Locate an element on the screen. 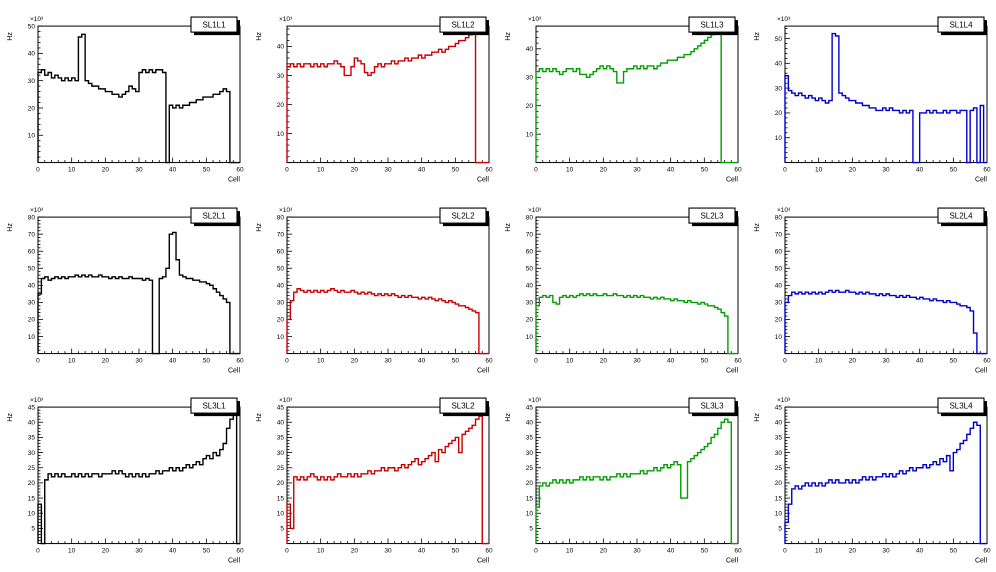  histogram-line-SL3L3 is located at coordinates (636, 481).